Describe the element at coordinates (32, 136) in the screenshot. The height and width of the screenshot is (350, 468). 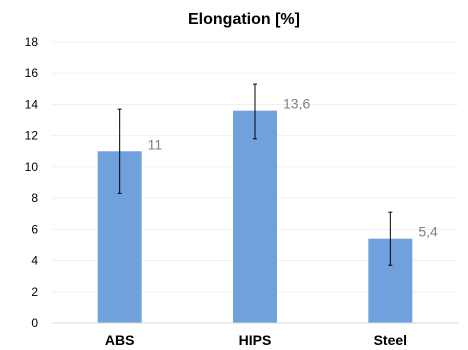
I see `y-tick-label: 12` at that location.